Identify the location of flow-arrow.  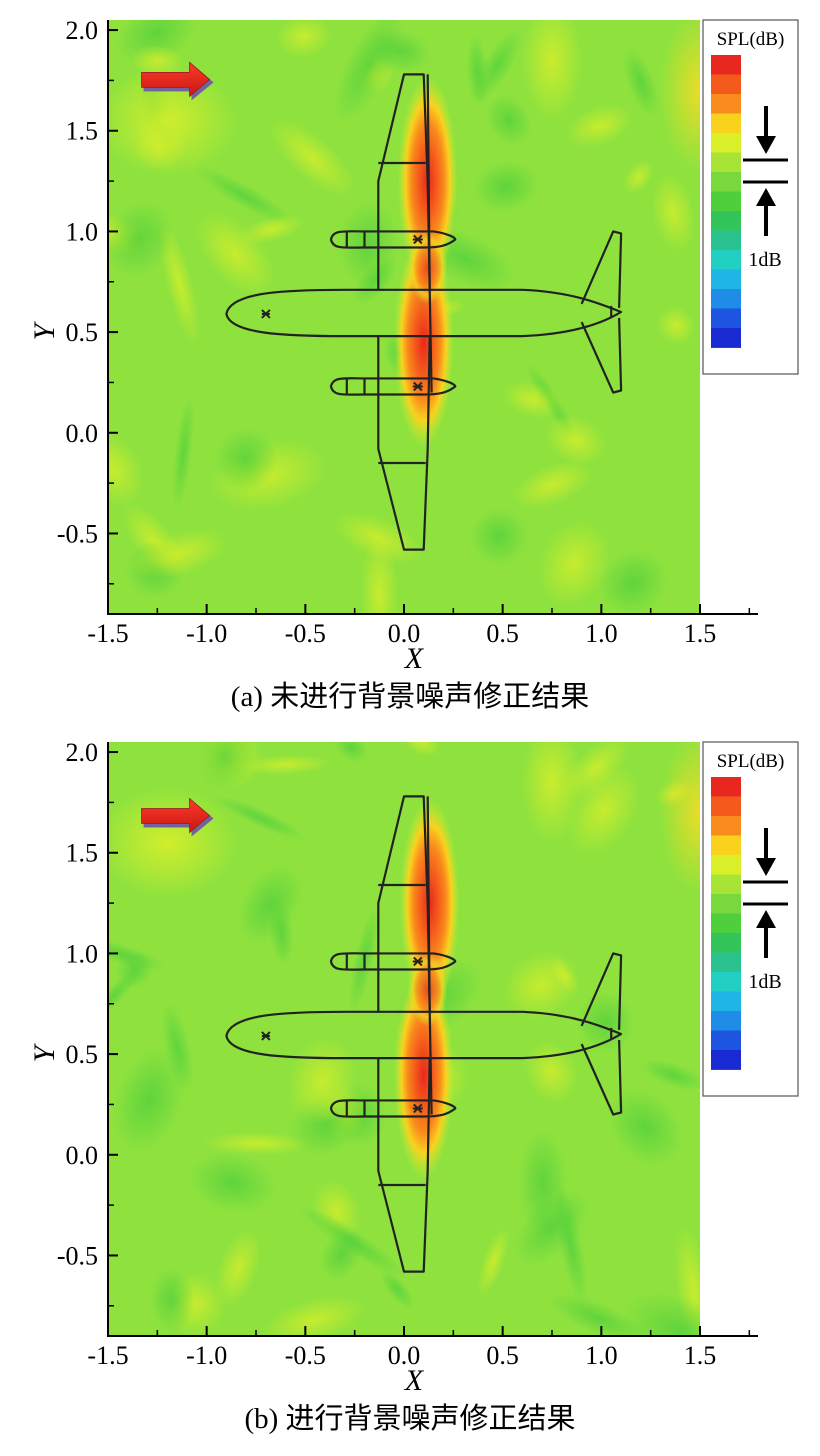
(177, 81).